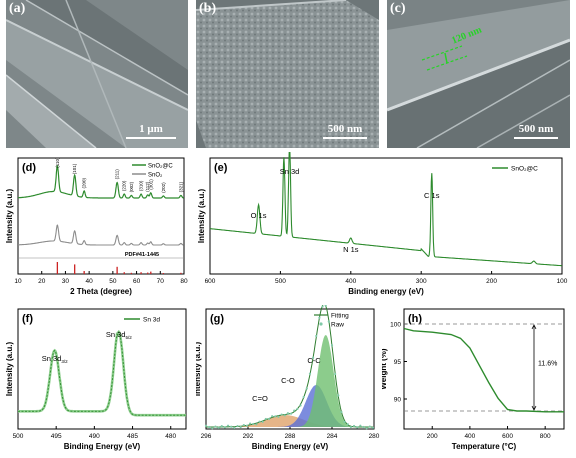 This screenshot has height=458, width=576. Describe the element at coordinates (90, 281) in the screenshot. I see `x-tick-label-d-3: 40` at that location.